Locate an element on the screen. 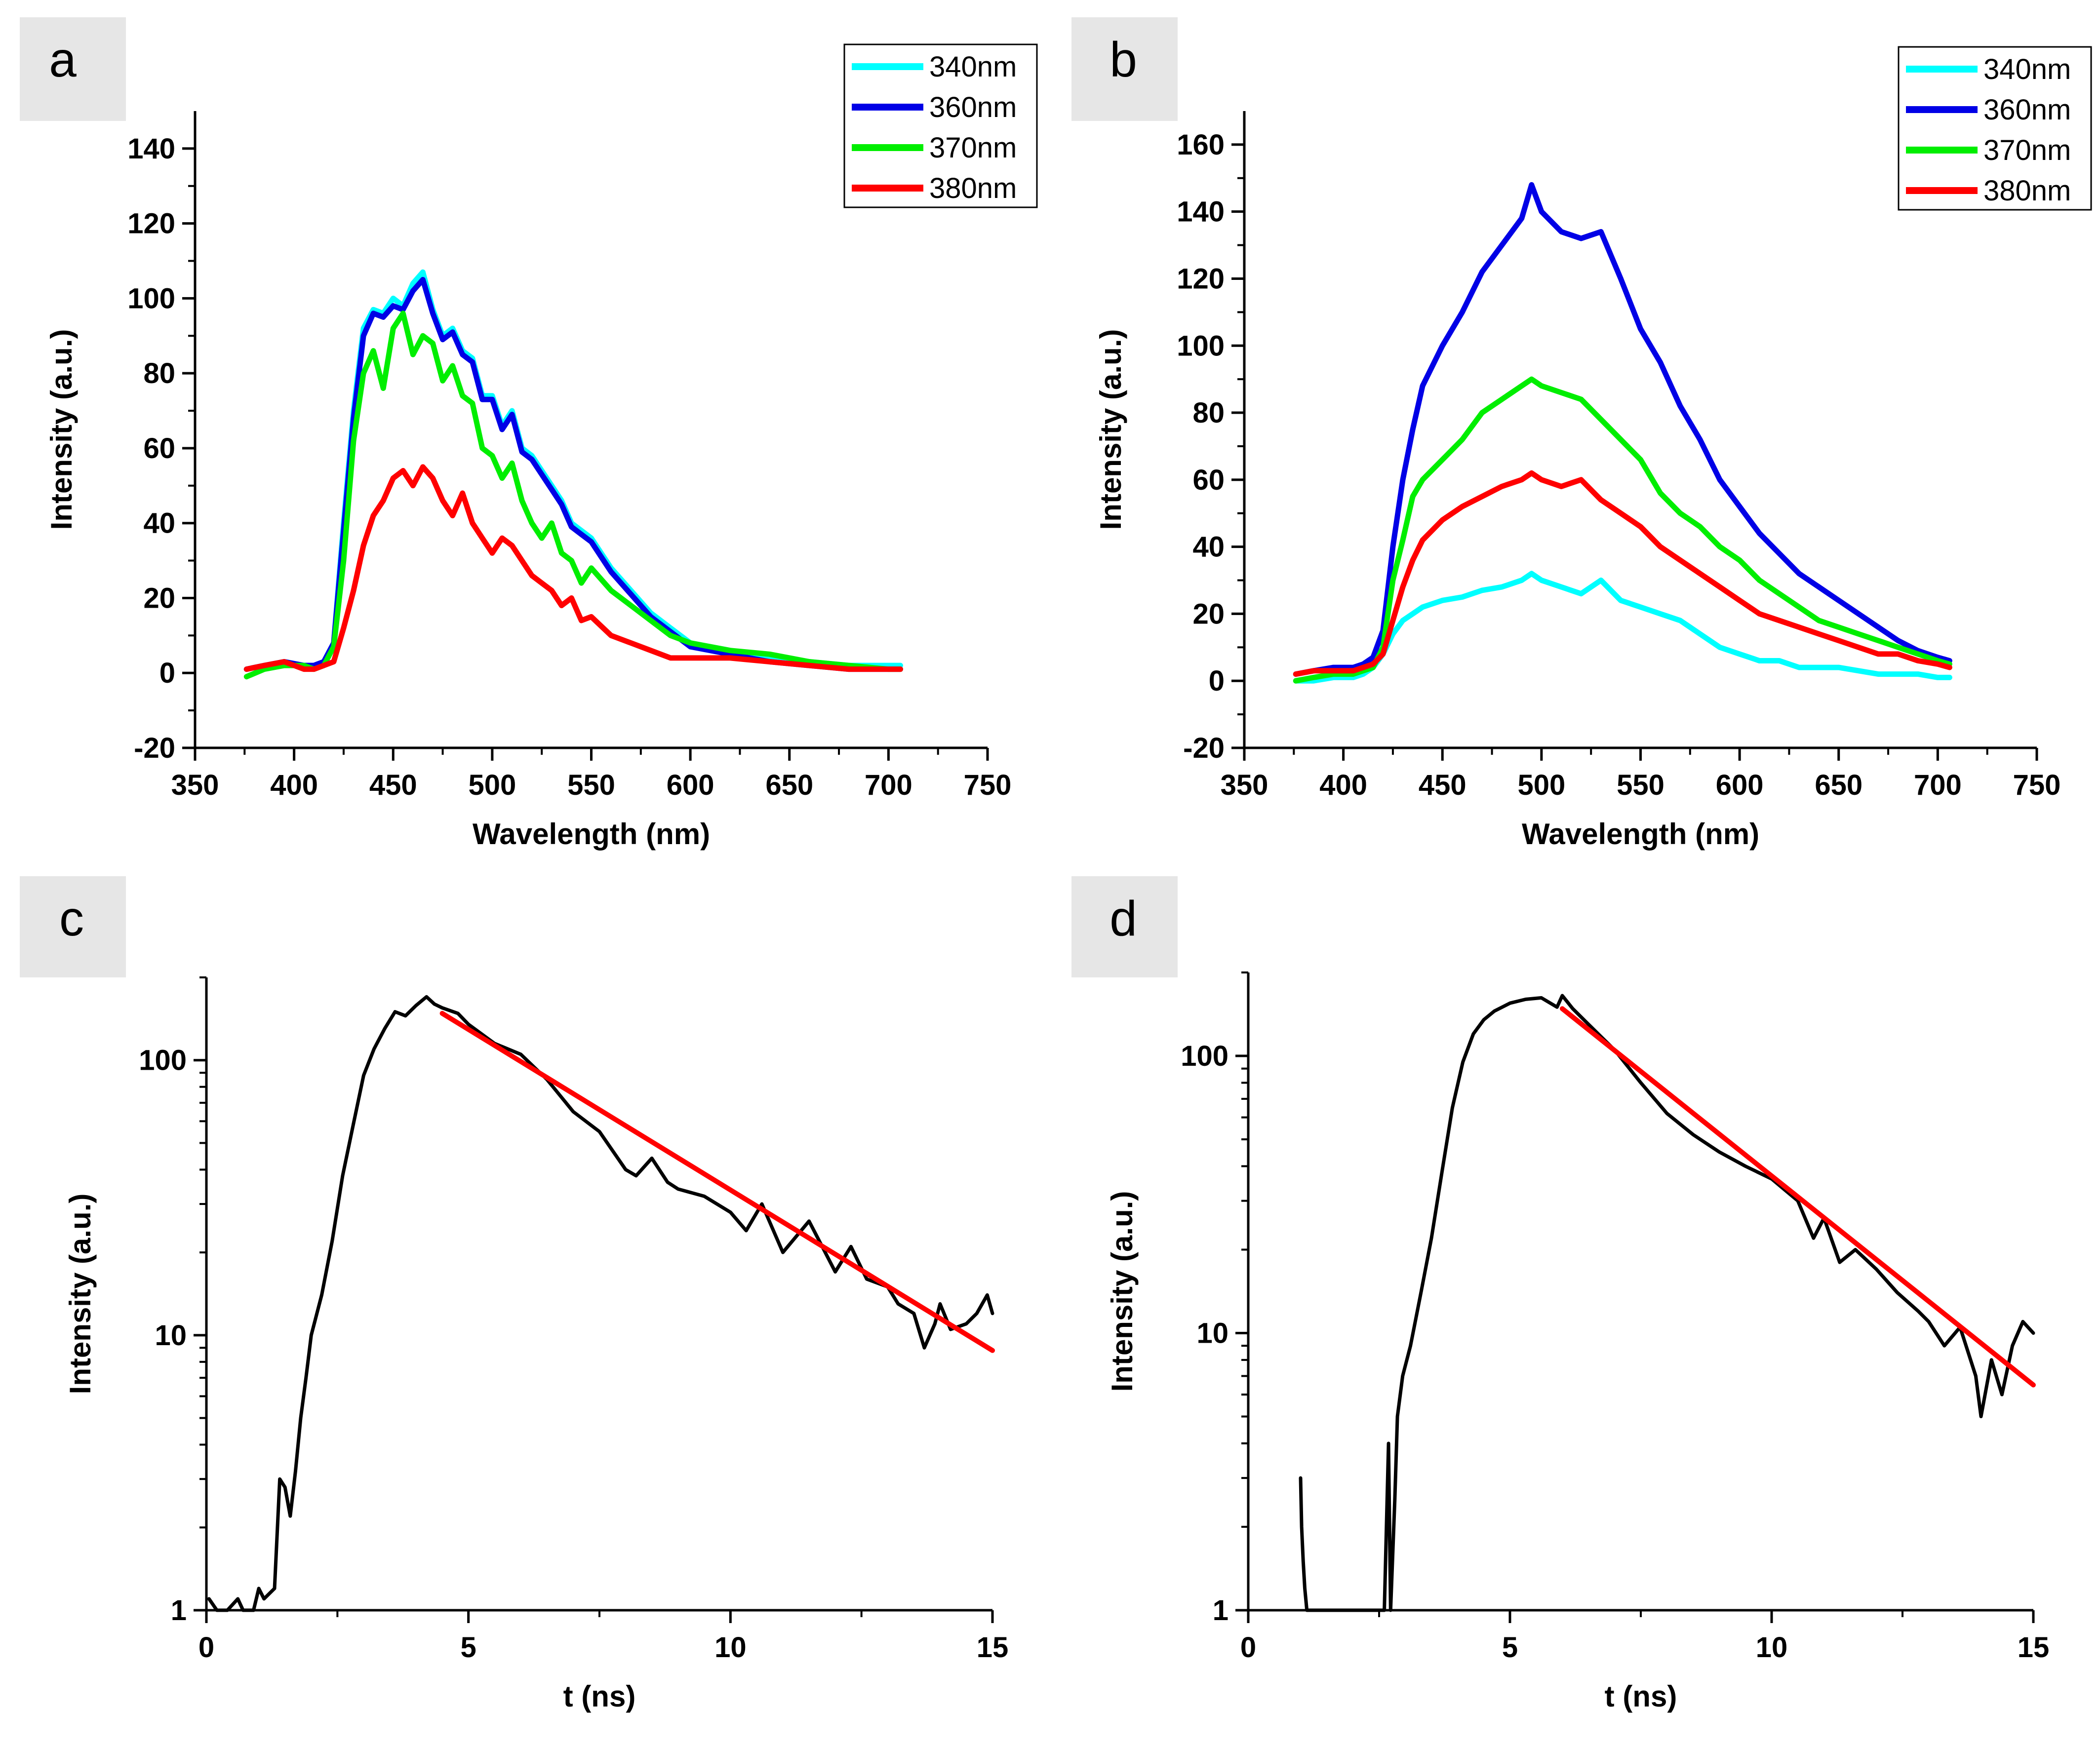 The image size is (2100, 1745). panel-label-a: a is located at coordinates (63, 59).